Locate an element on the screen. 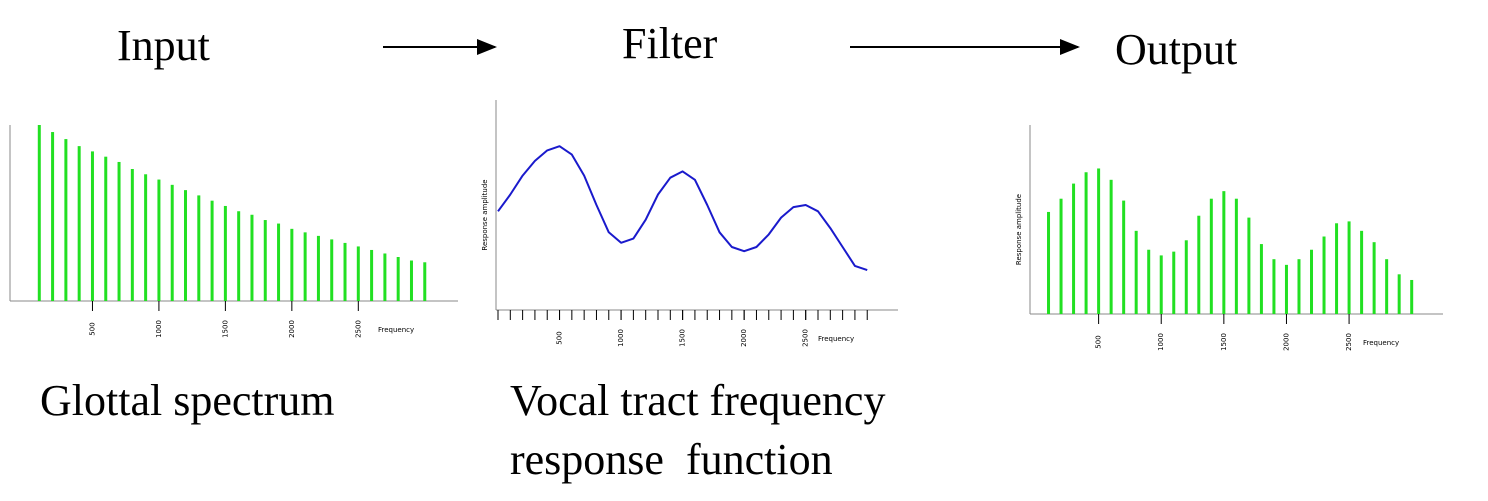 This screenshot has height=501, width=1488. caption: response function is located at coordinates (671, 459).